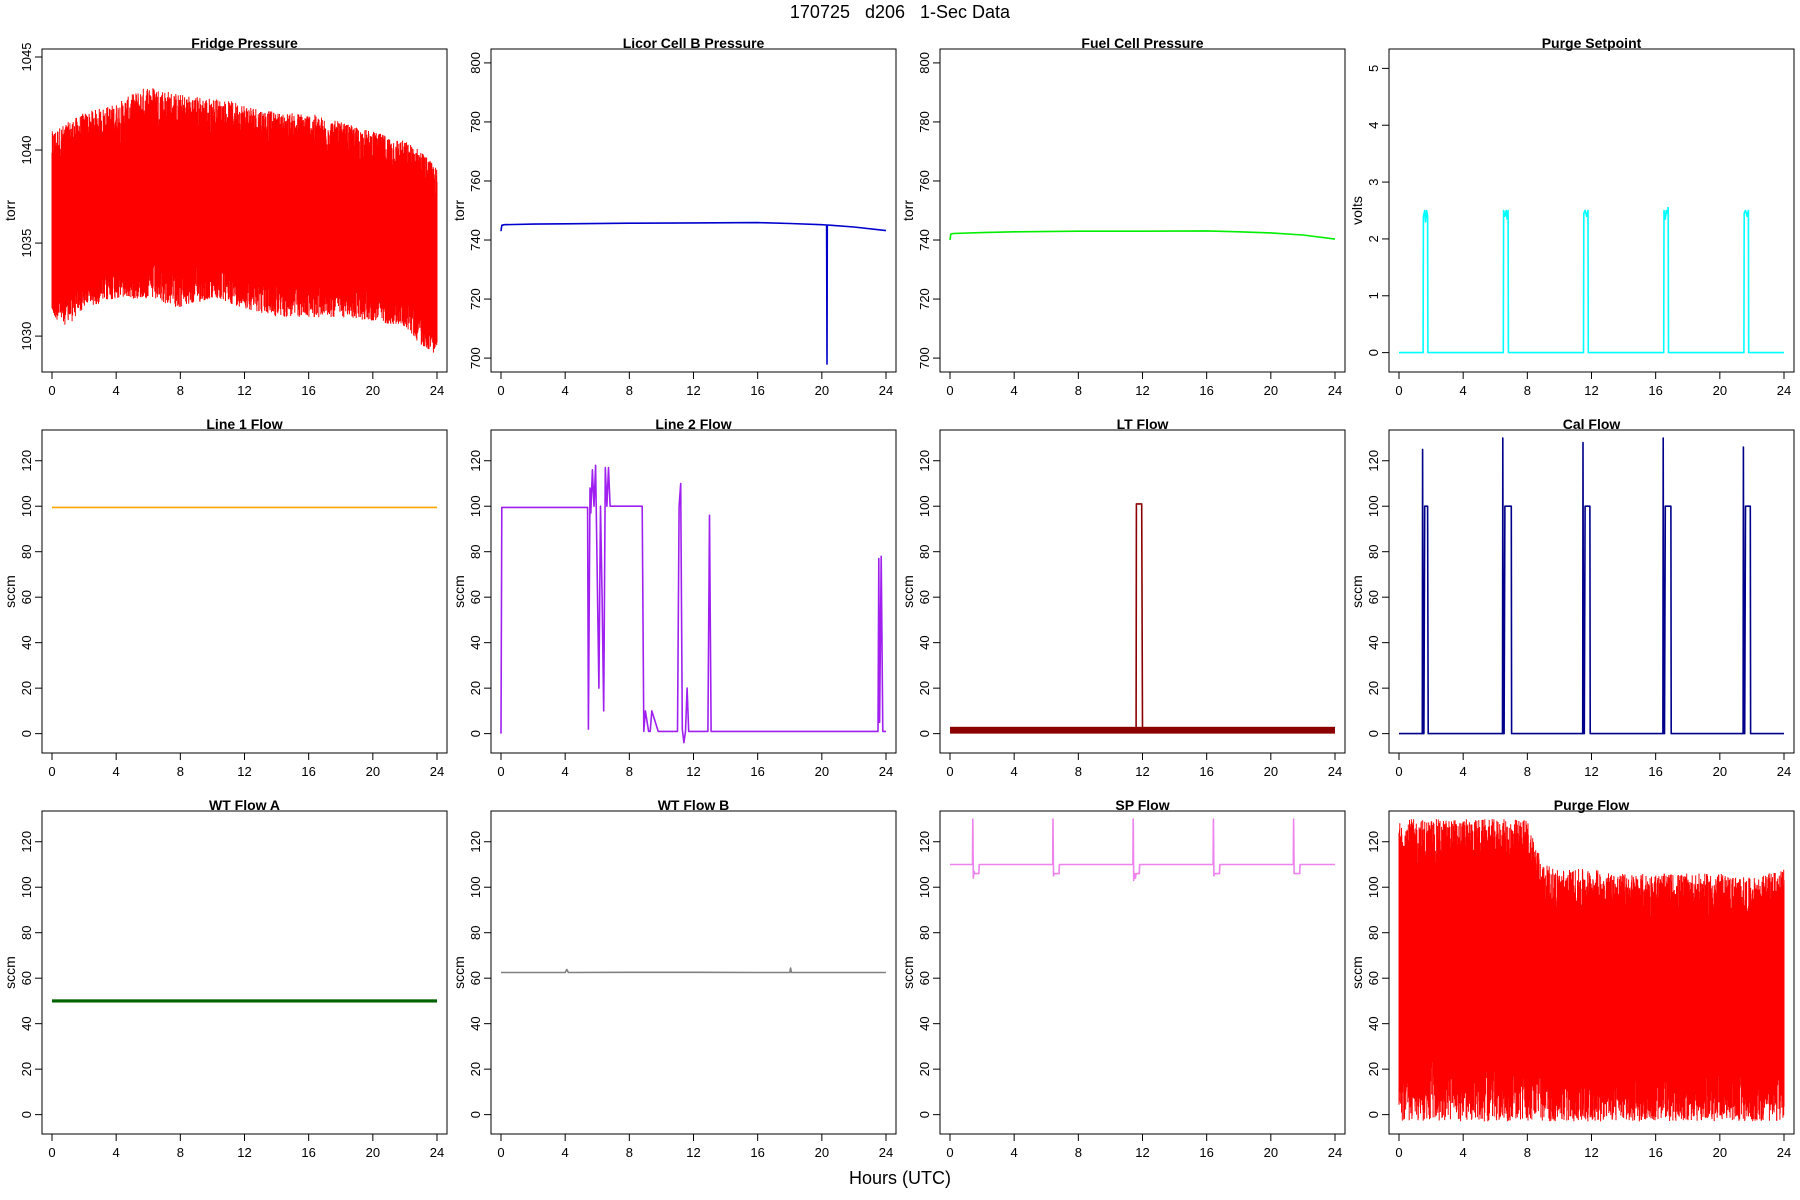 Image resolution: width=1800 pixels, height=1200 pixels. I want to click on y-tick-label: 3, so click(1373, 181).